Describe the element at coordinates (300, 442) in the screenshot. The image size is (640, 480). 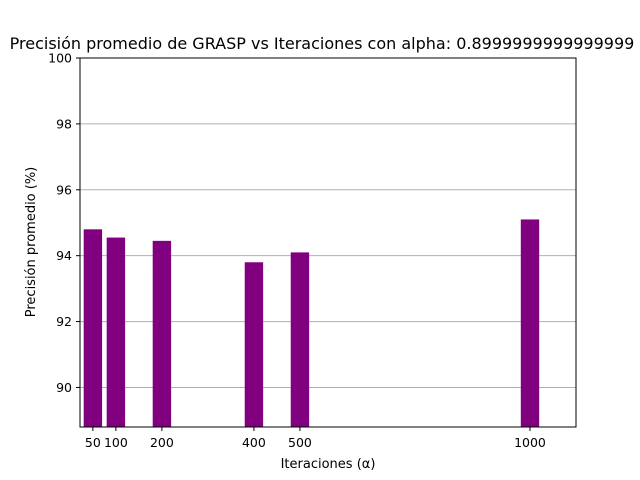
I see `x-tick-label: 500` at that location.